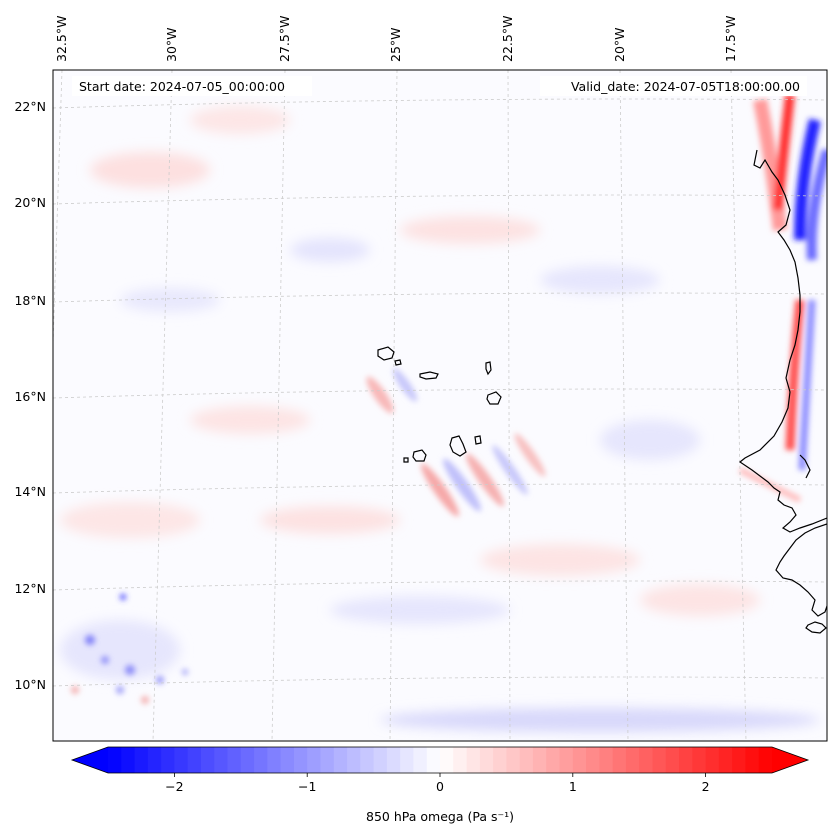 The width and height of the screenshot is (837, 839). What do you see at coordinates (30, 202) in the screenshot?
I see `lat-label-20: 20°N` at bounding box center [30, 202].